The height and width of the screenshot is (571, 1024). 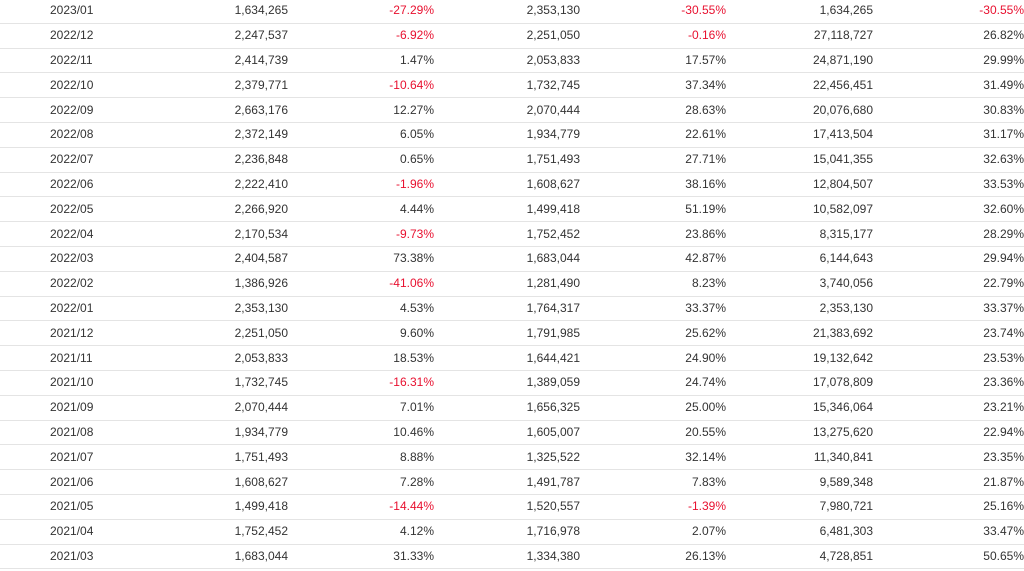 I want to click on prev-year-value-cell: 1,499,418, so click(x=507, y=209).